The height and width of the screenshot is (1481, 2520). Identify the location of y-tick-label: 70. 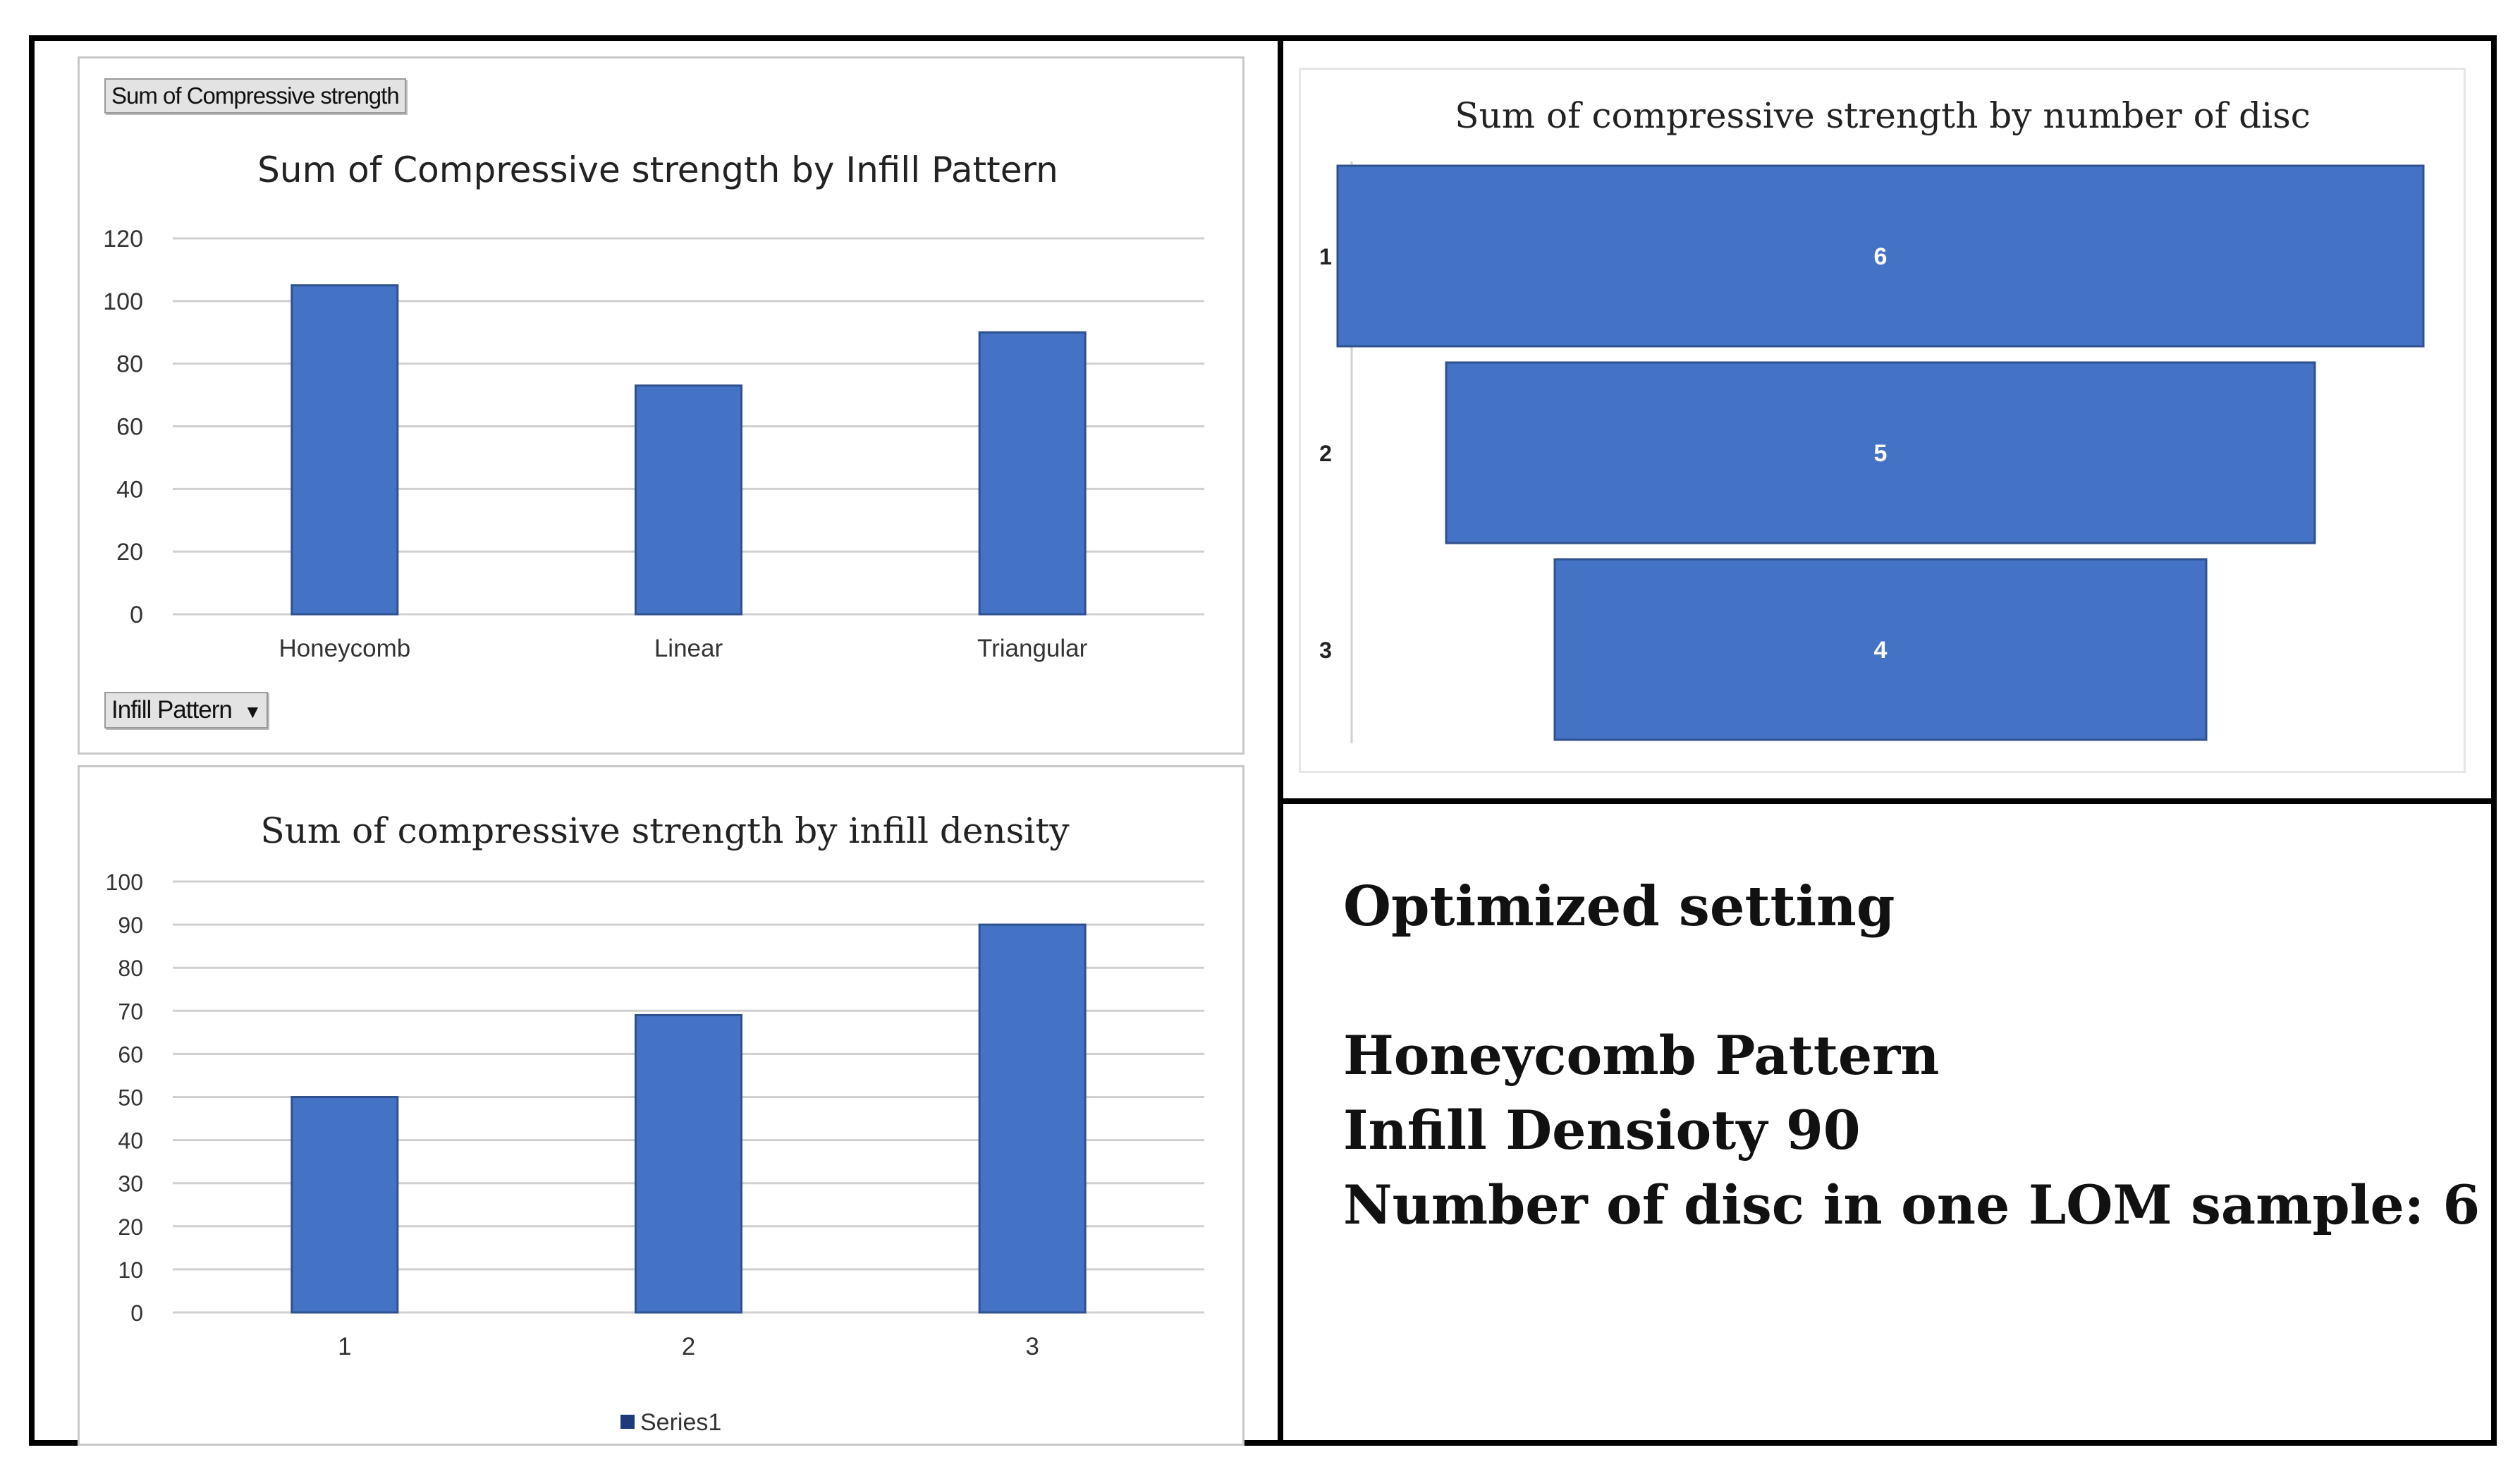
(130, 1011).